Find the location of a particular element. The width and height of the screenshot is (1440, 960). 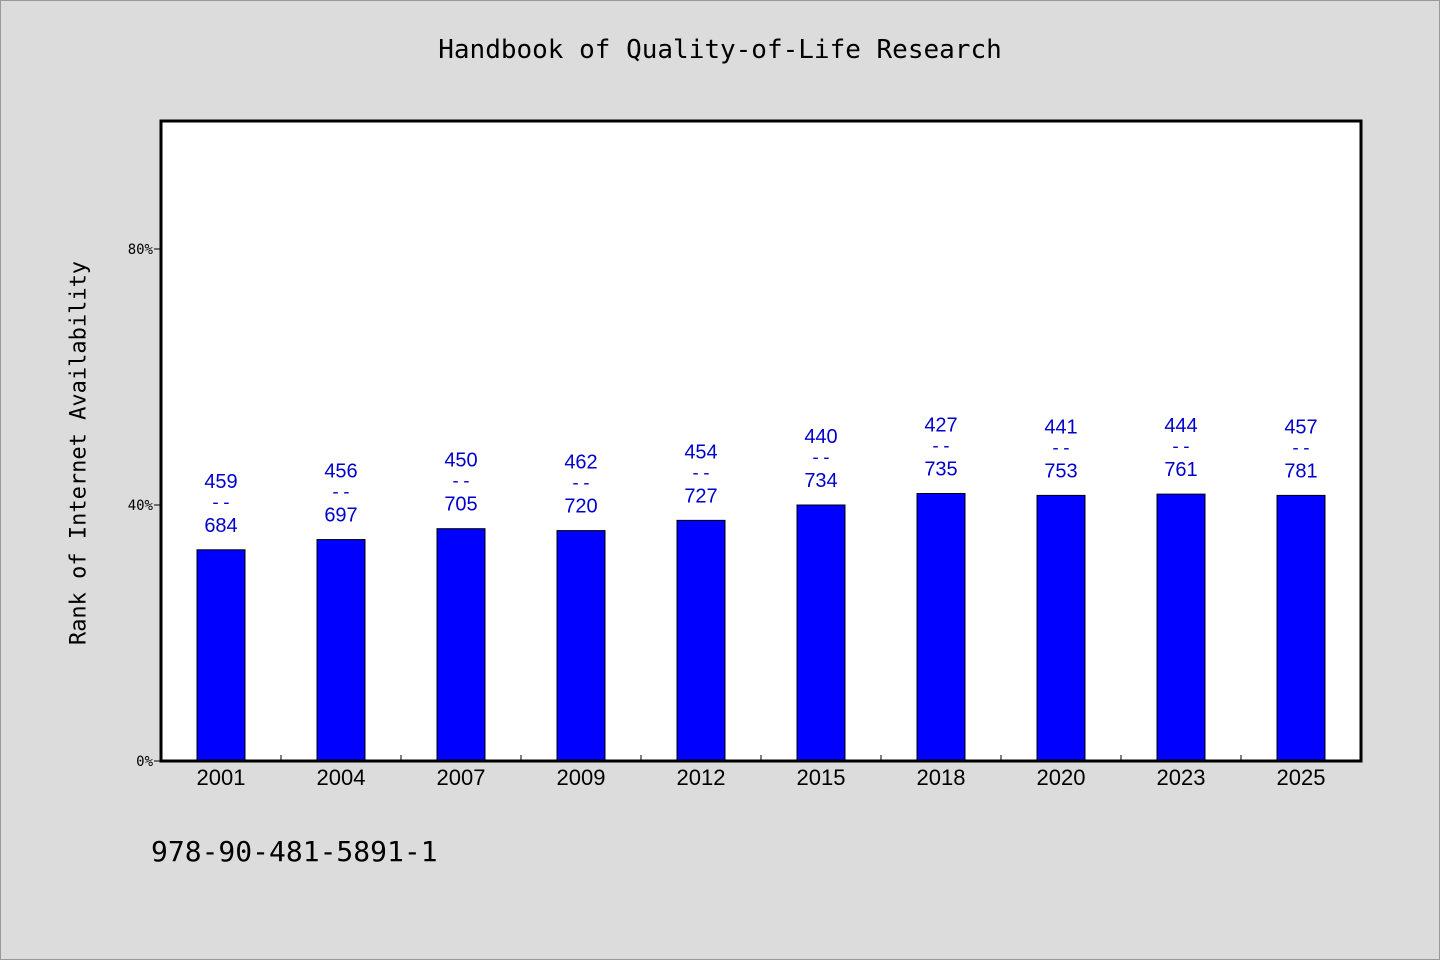

data-label-bottom: 734 is located at coordinates (820, 481).